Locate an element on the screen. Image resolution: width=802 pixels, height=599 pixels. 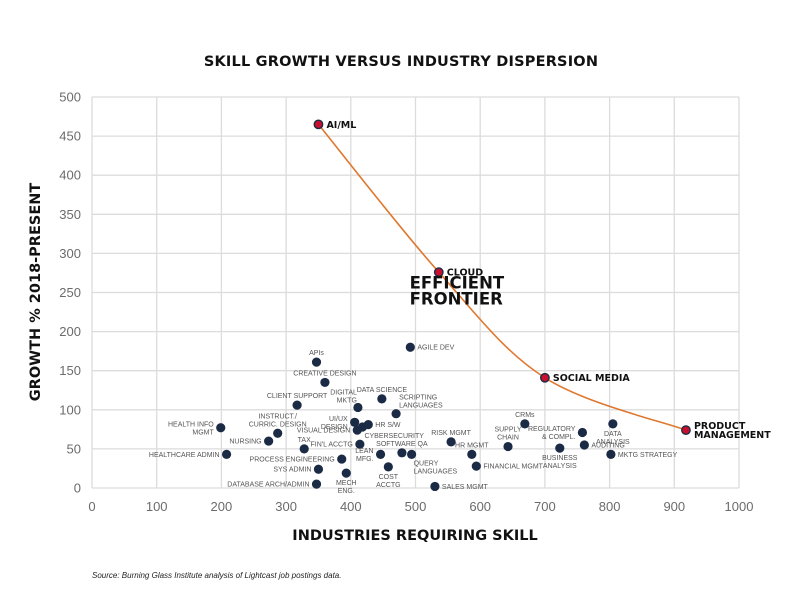
point-label: FINANCIAL MGMT is located at coordinates (513, 467).